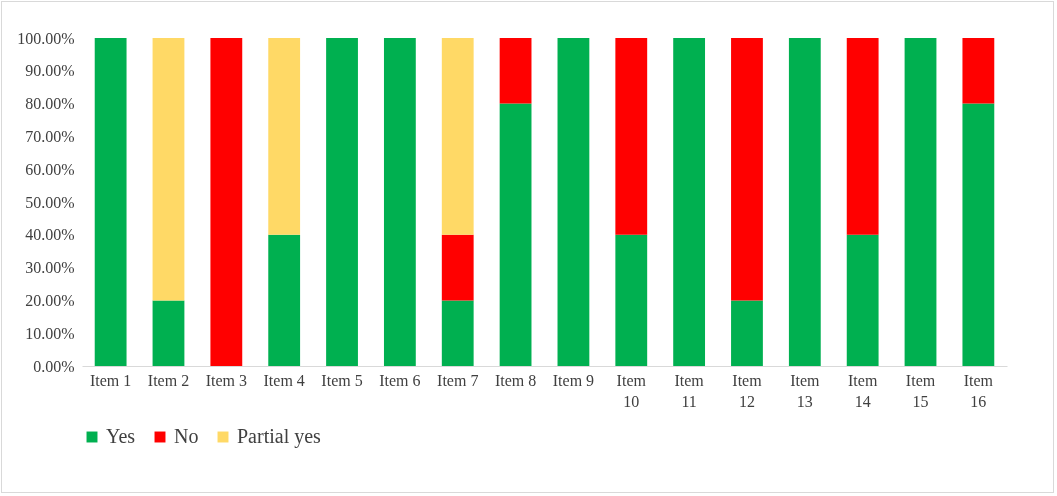  I want to click on x-tick-label: Item 4, so click(284, 380).